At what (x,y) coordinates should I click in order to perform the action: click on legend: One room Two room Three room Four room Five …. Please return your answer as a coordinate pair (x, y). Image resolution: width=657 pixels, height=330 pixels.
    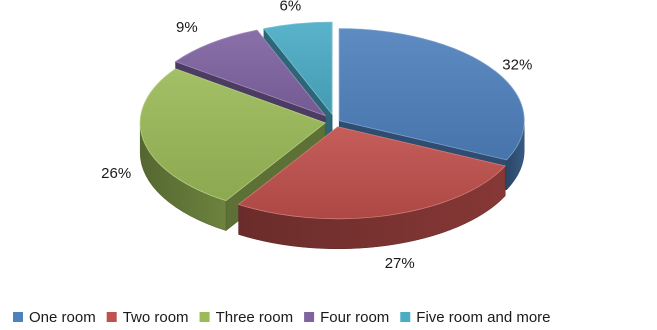
    Looking at the image, I should click on (282, 317).